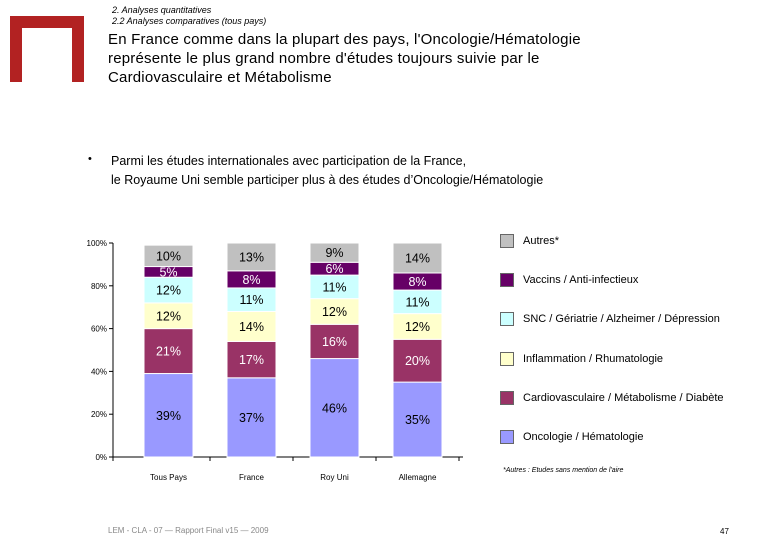 This screenshot has width=780, height=540. I want to click on data-label: 37%, so click(251, 418).